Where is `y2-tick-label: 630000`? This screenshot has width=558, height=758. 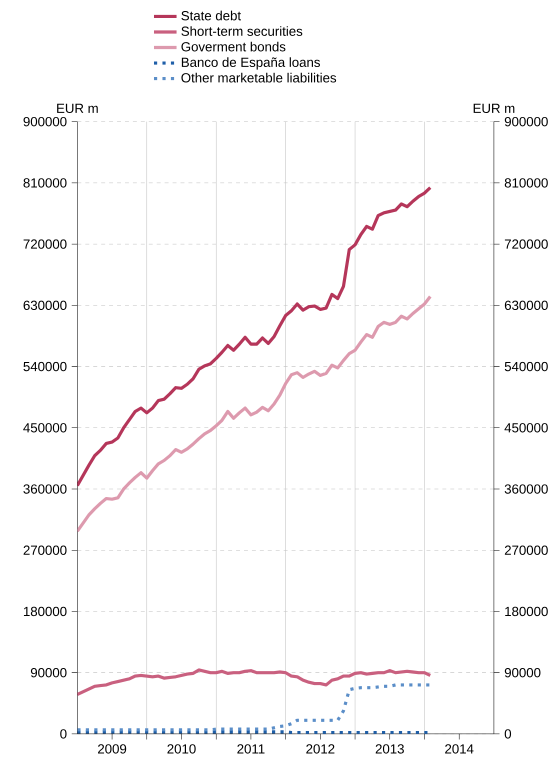 y2-tick-label: 630000 is located at coordinates (526, 305).